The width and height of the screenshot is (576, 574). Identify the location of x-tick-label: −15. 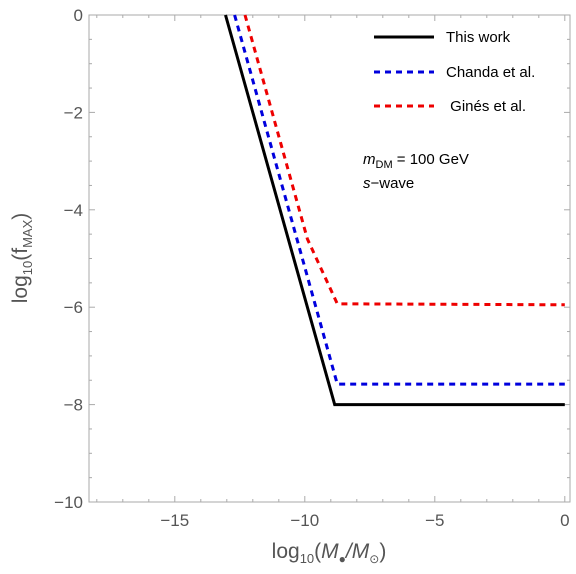
(174, 520).